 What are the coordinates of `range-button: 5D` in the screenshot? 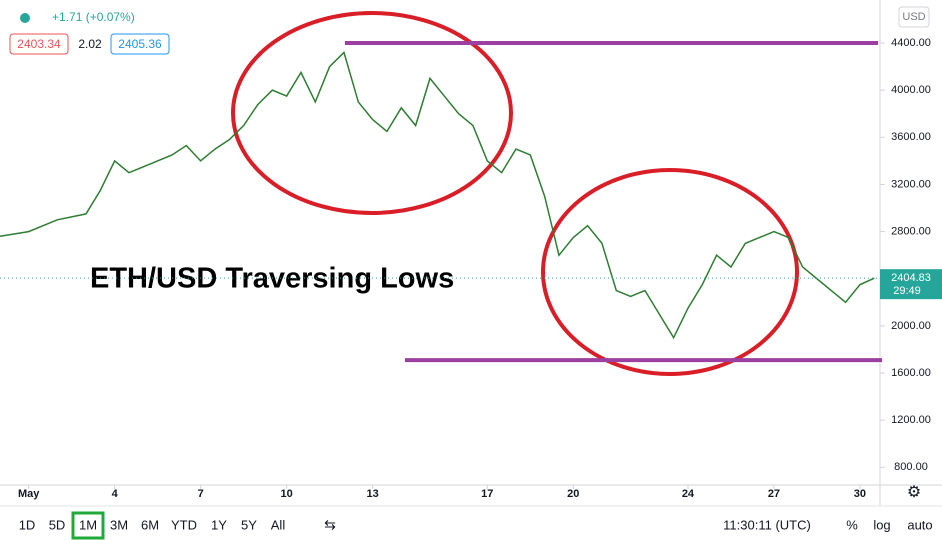 It's located at (57, 524).